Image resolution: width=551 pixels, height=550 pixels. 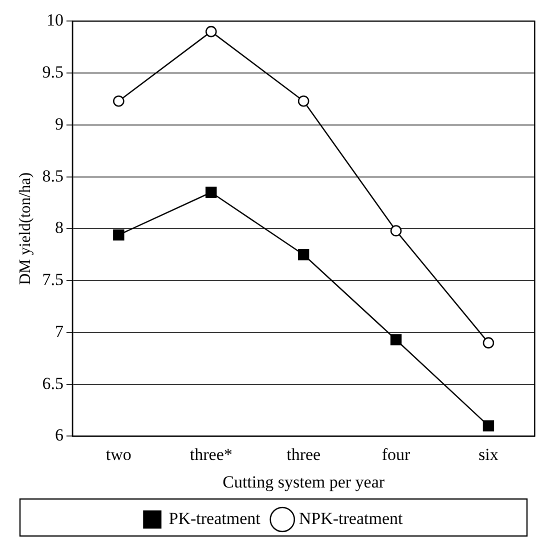 What do you see at coordinates (53, 176) in the screenshot?
I see `y-tick-label: 8.5` at bounding box center [53, 176].